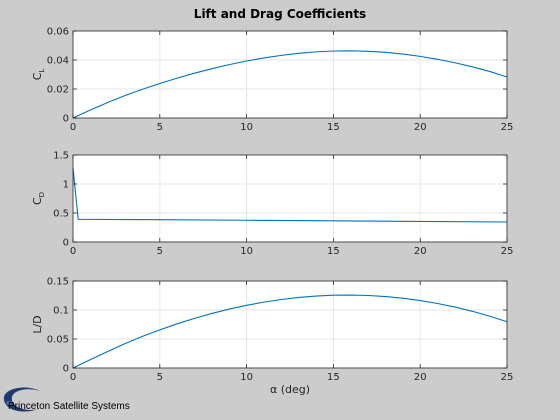 Image resolution: width=560 pixels, height=420 pixels. What do you see at coordinates (66, 399) in the screenshot?
I see `logo: Princeton Satellite Systems` at bounding box center [66, 399].